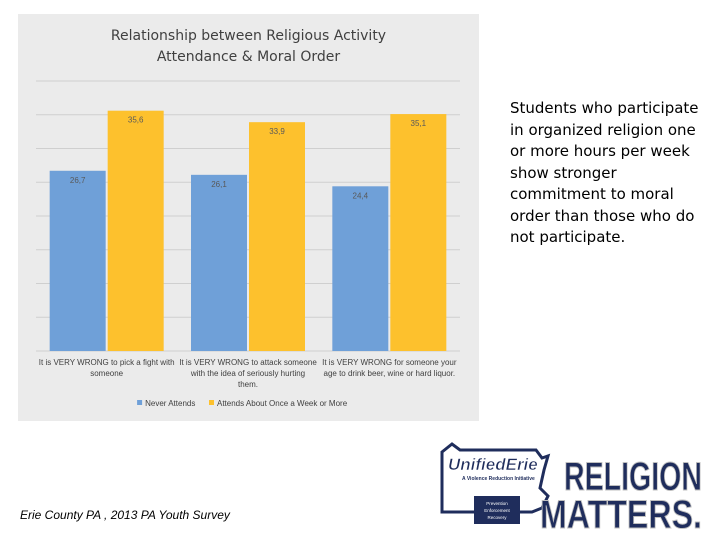 The width and height of the screenshot is (720, 540). I want to click on legend-entry: Attends About Once a Week or More, so click(282, 403).